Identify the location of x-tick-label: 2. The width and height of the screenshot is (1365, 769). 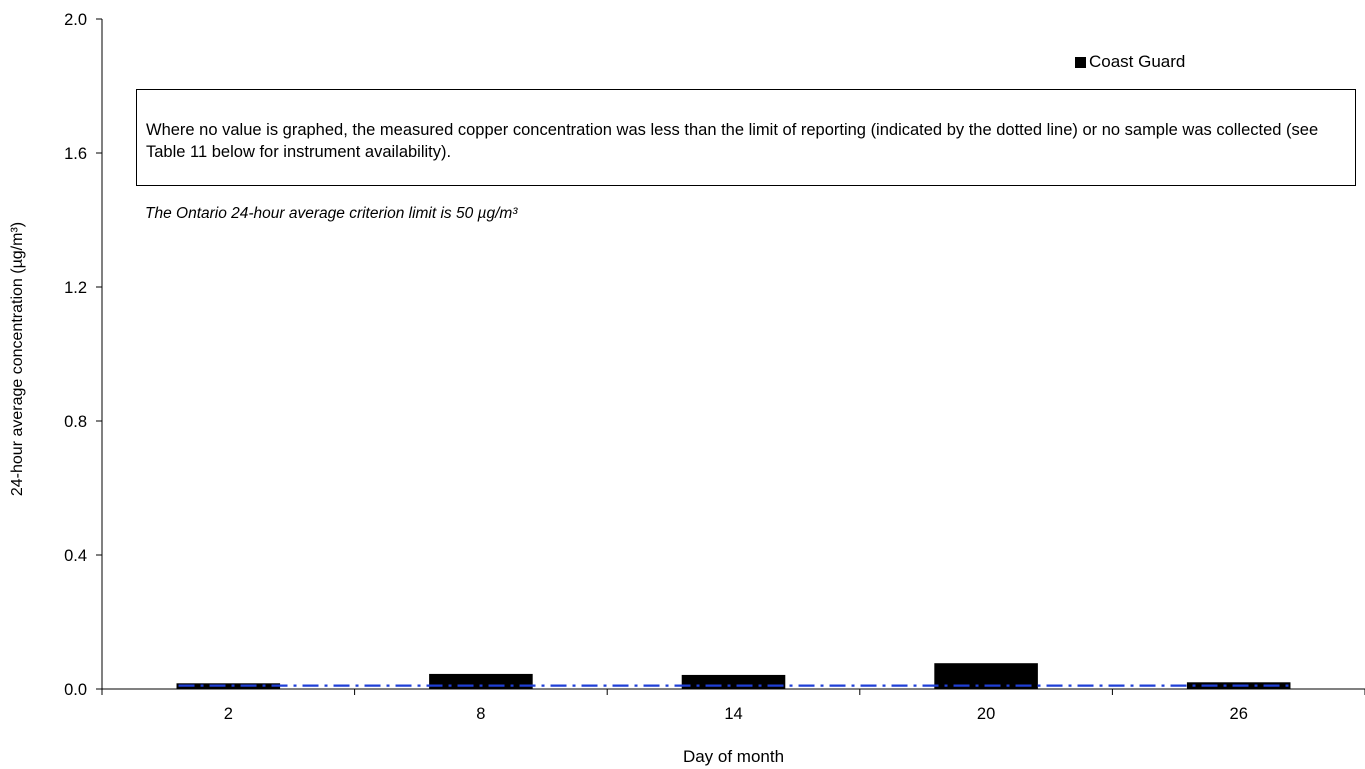
(228, 714).